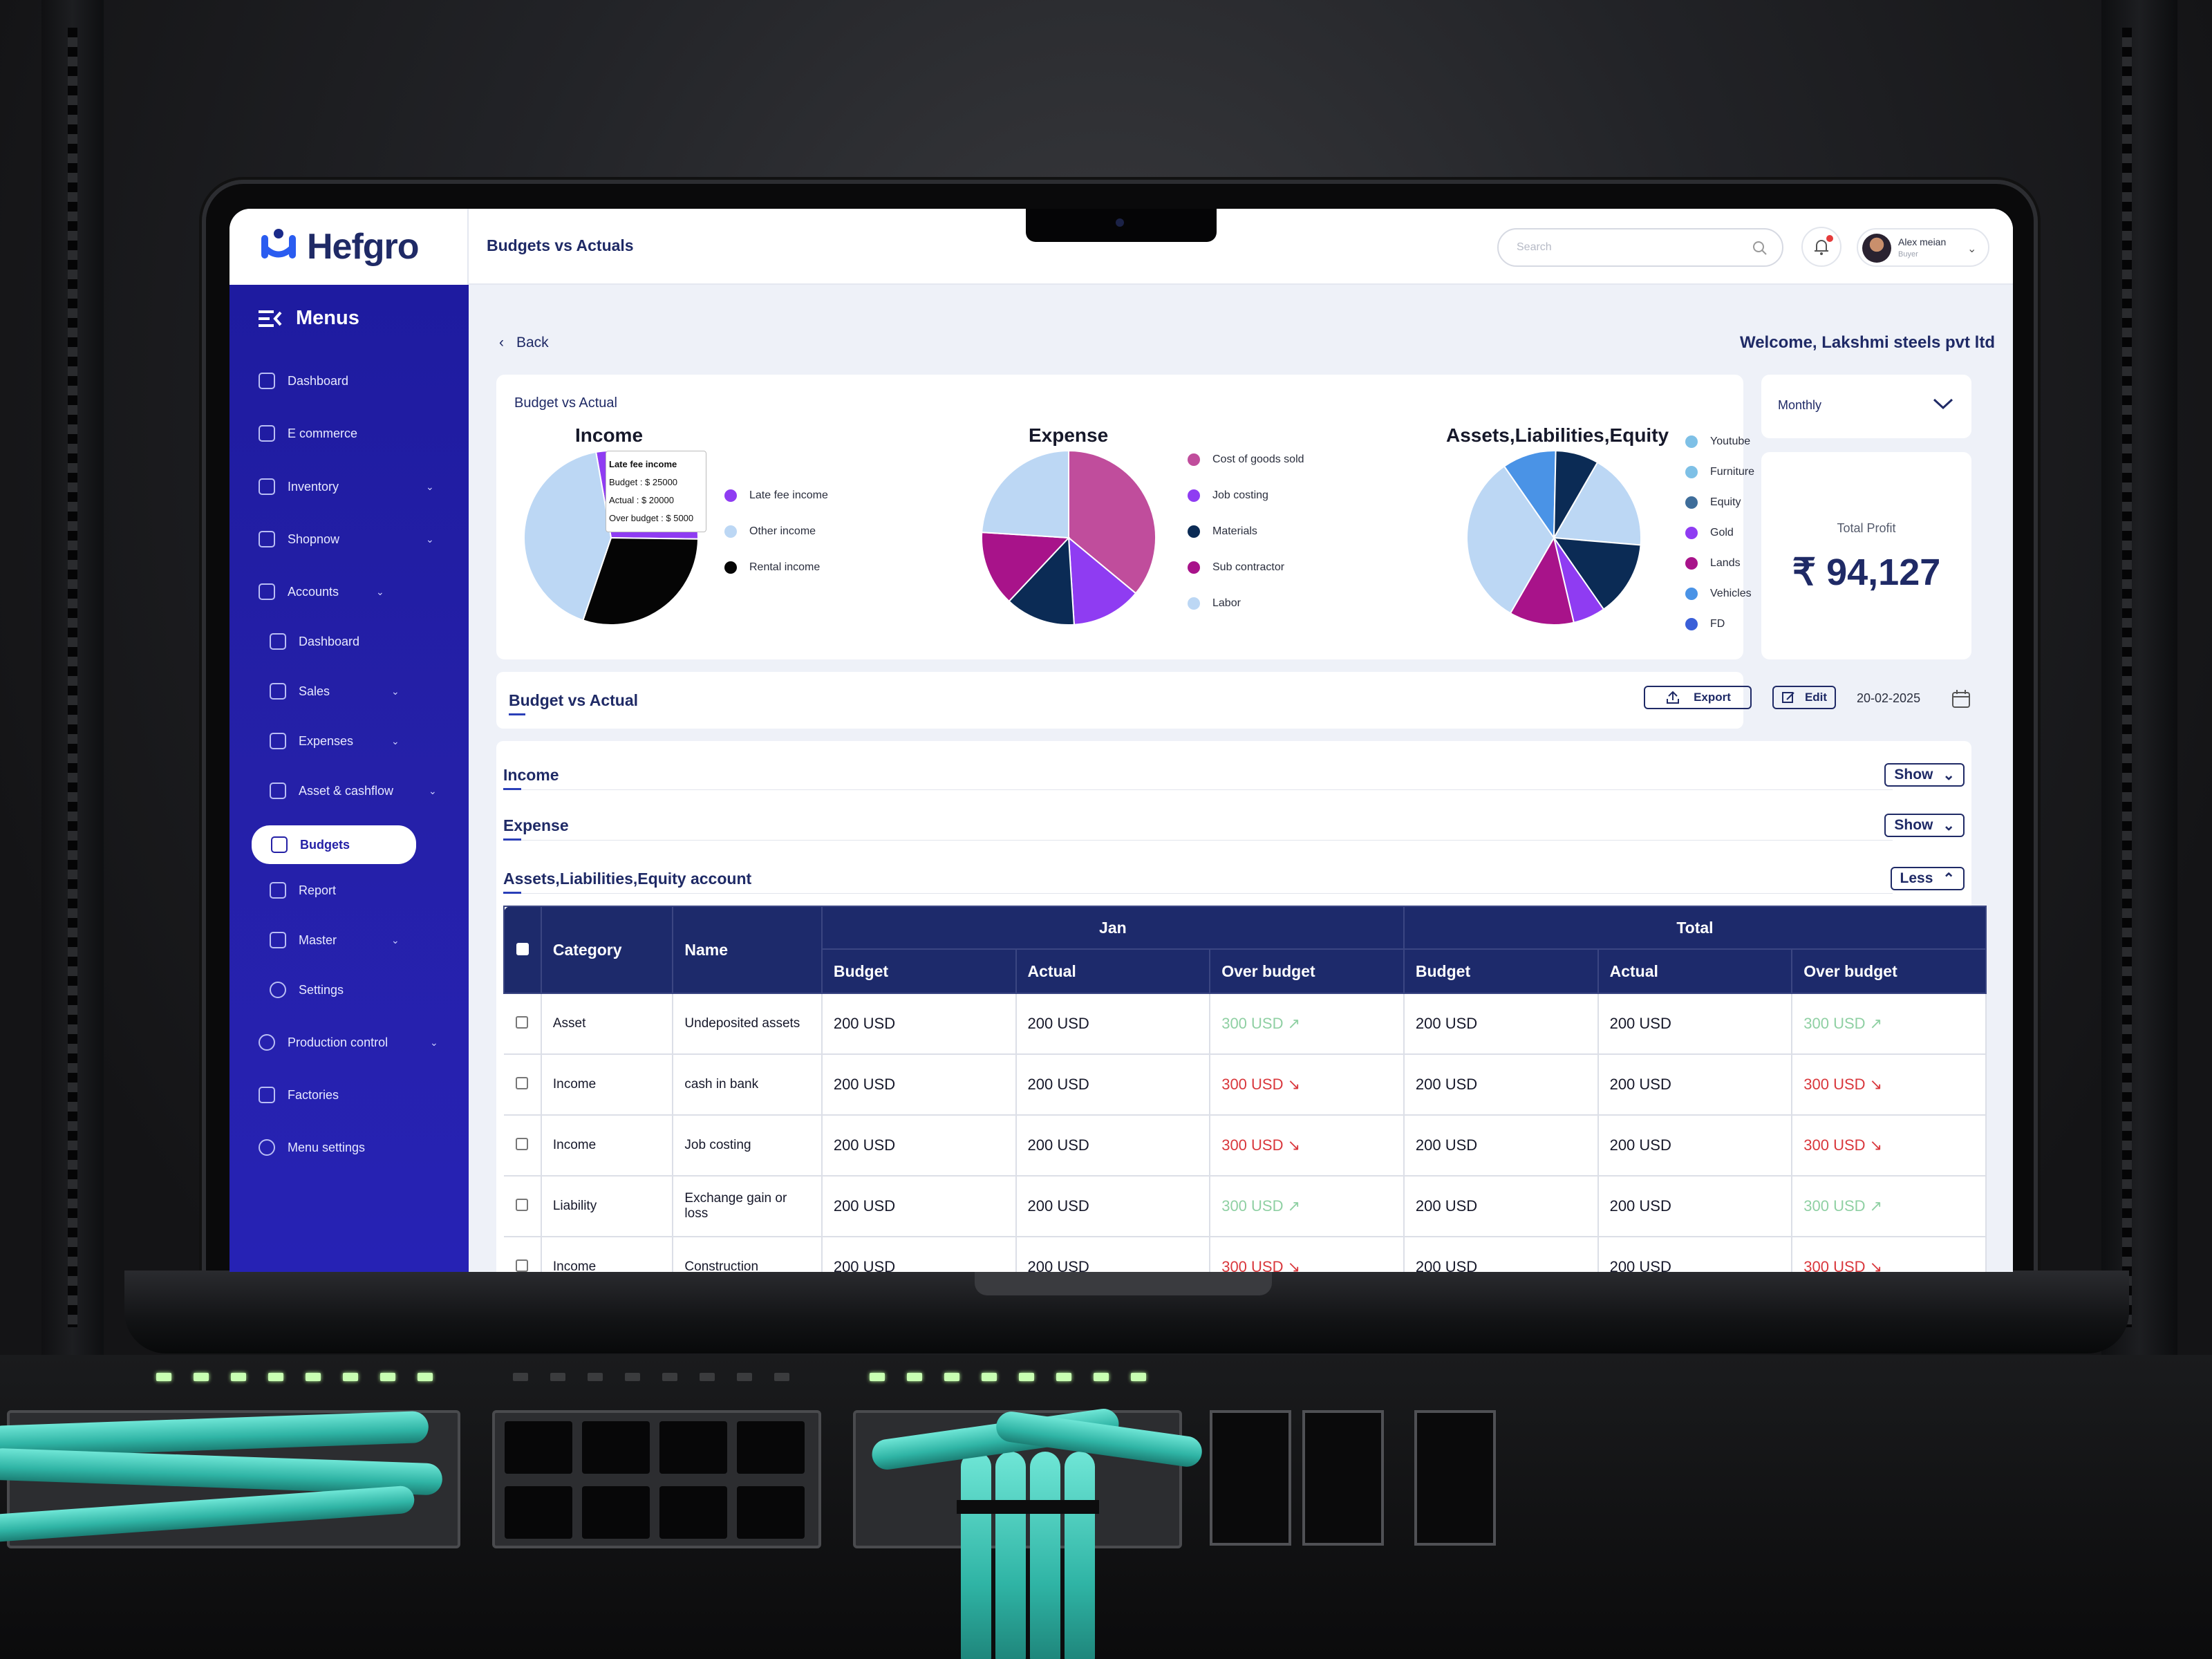  I want to click on page-title: Budgets vs Actuals, so click(560, 245).